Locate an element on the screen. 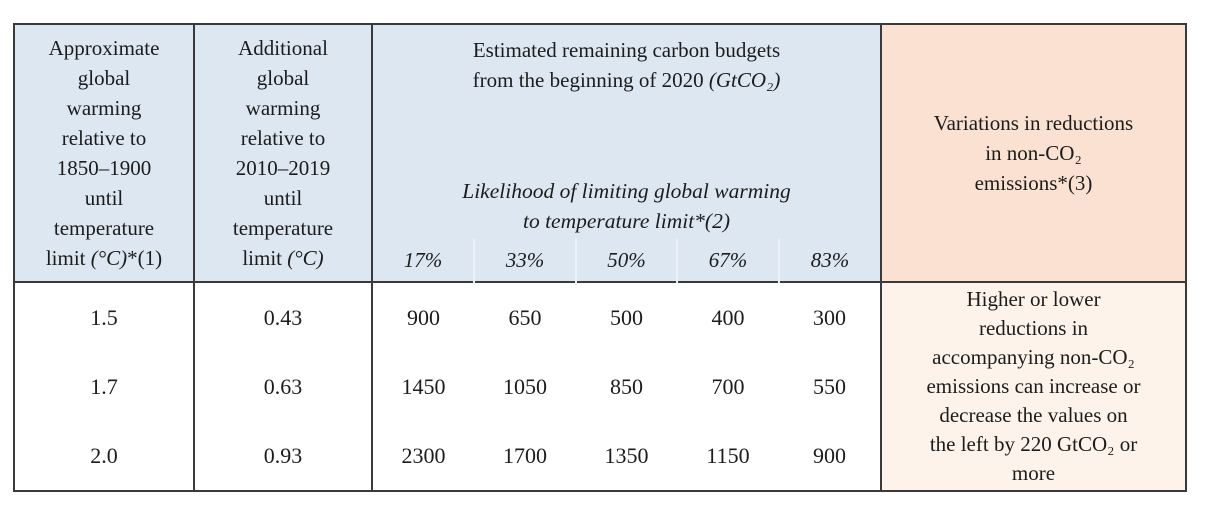 This screenshot has height=528, width=1211. additional-warming-cell: 0.63 is located at coordinates (282, 386).